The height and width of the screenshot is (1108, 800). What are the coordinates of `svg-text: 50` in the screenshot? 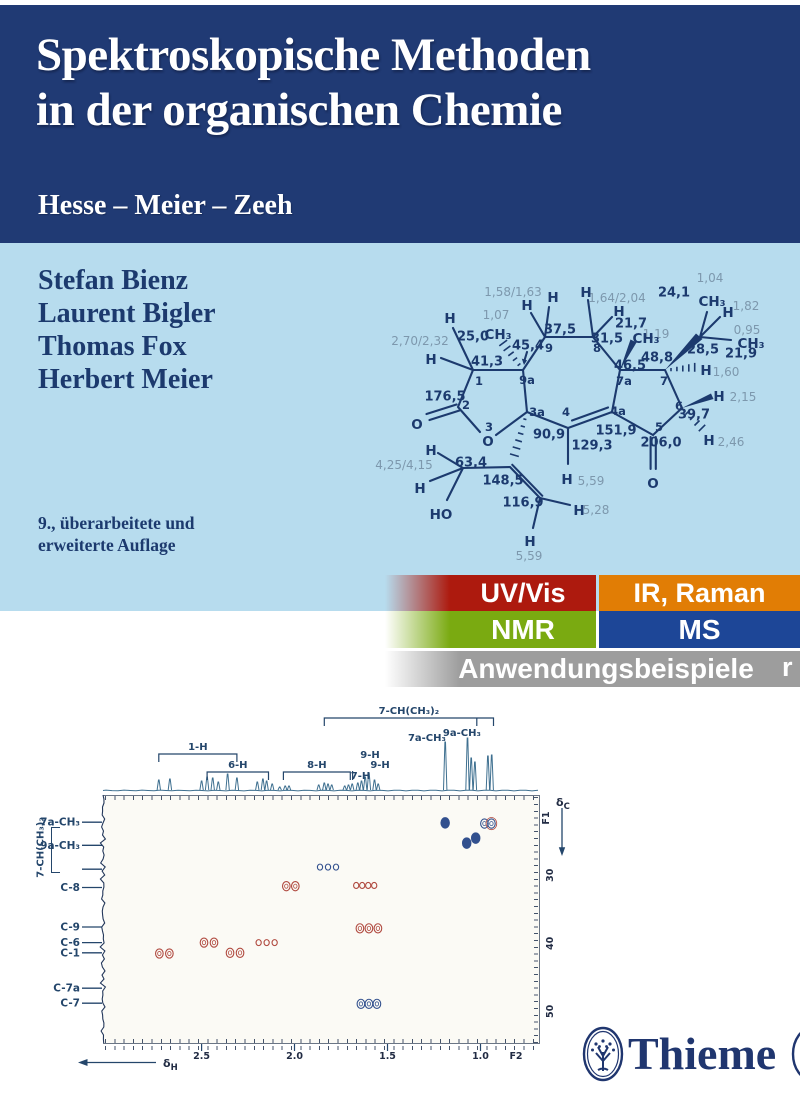 It's located at (550, 1011).